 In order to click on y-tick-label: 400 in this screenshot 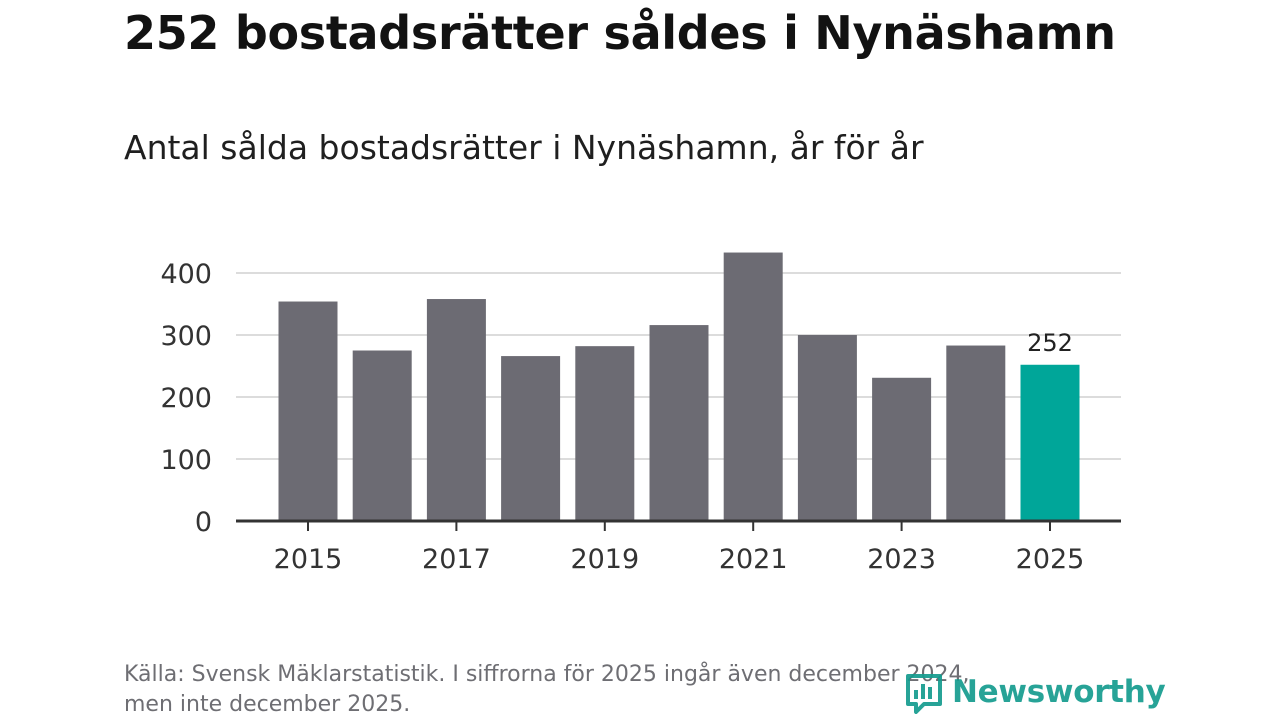, I will do `click(186, 274)`.